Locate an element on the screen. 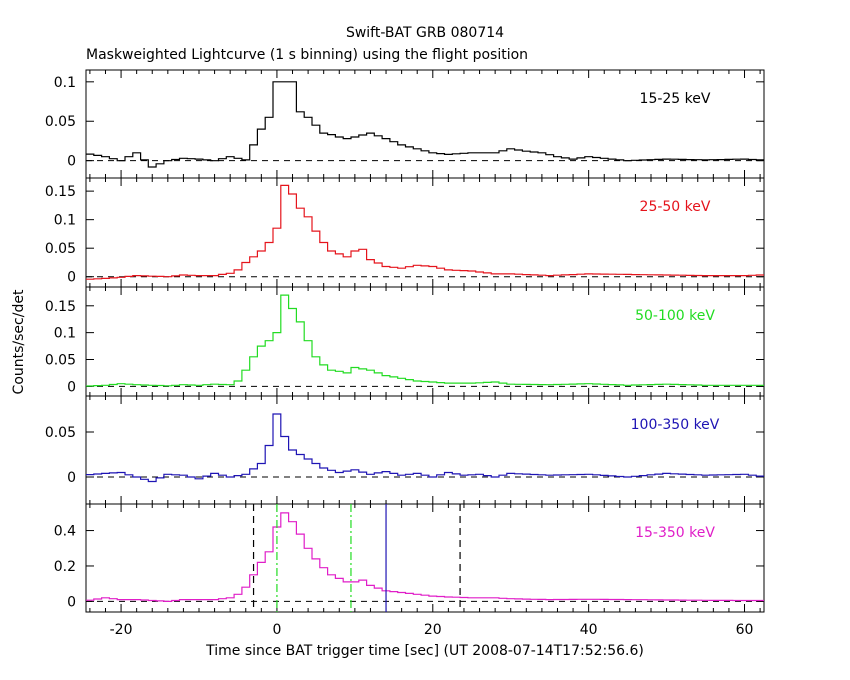 This screenshot has height=680, width=850. x-tick-label: 60 is located at coordinates (745, 630).